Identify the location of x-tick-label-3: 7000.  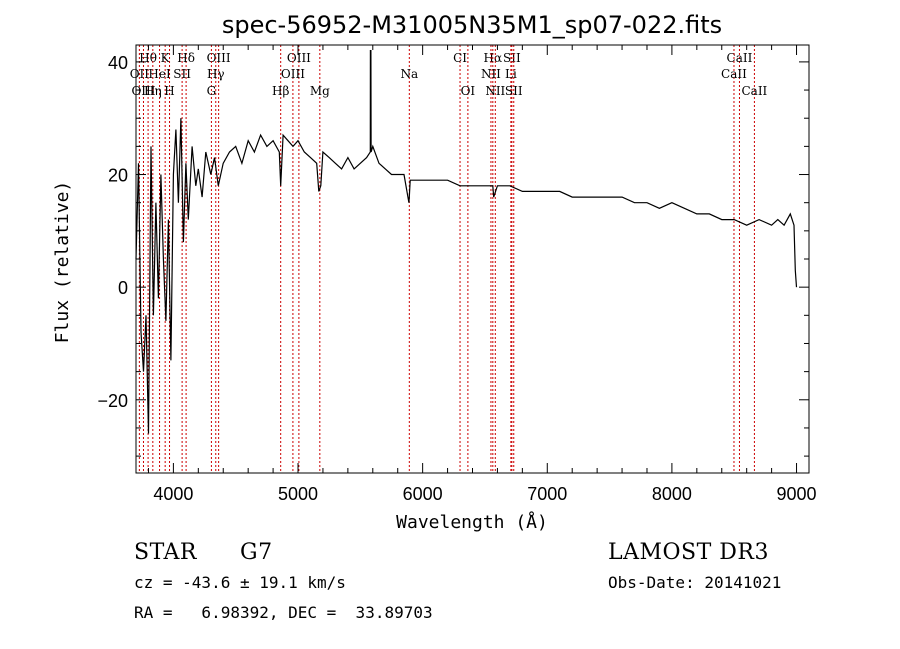
(547, 494).